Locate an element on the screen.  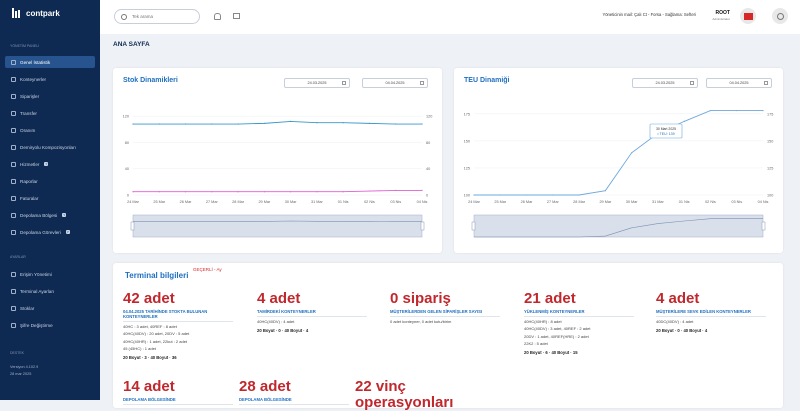
mail-icon is located at coordinates (236, 16).